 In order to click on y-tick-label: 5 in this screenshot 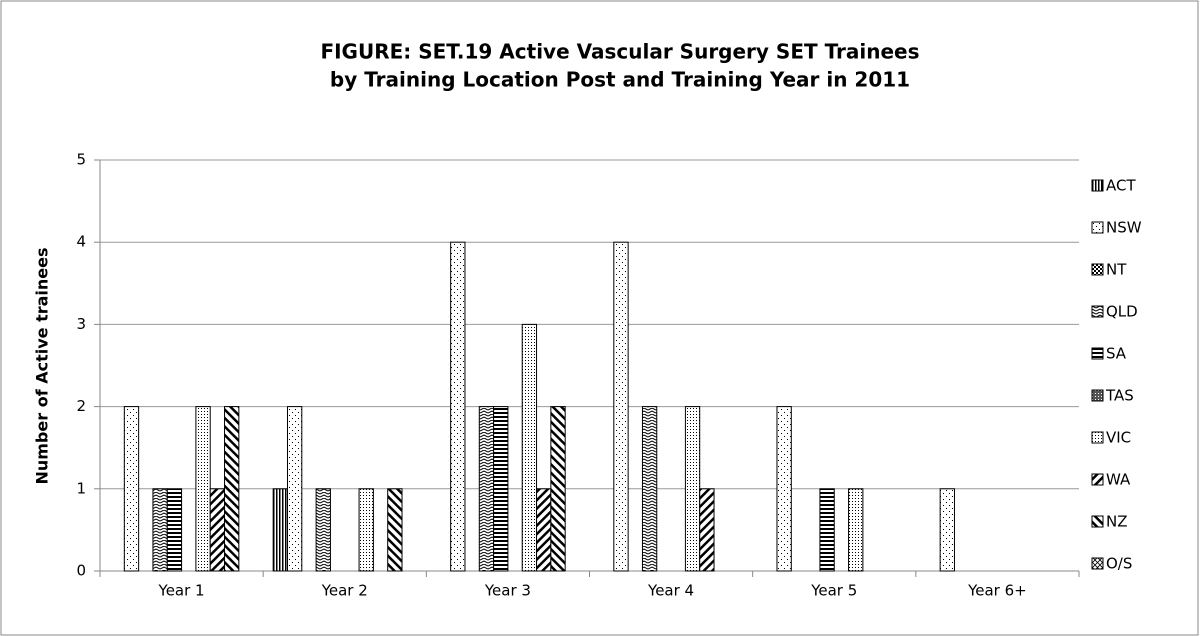, I will do `click(81, 160)`.